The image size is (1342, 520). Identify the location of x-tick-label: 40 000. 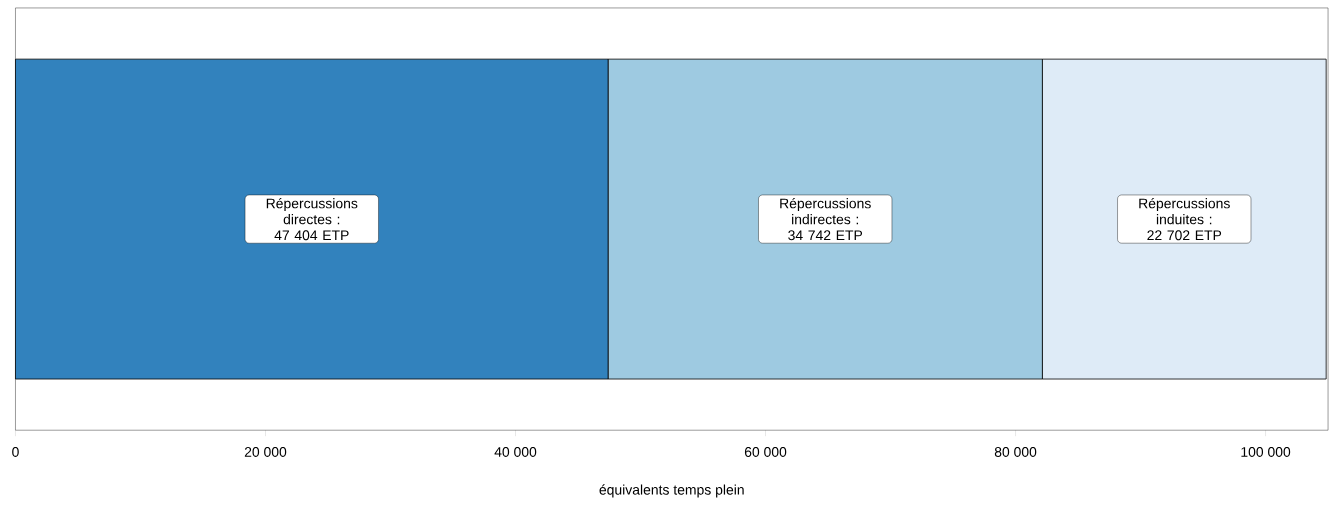
(515, 452).